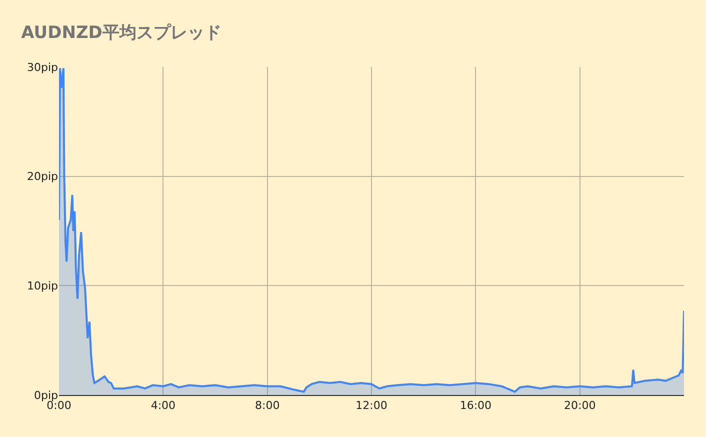 This screenshot has height=437, width=706. What do you see at coordinates (42, 286) in the screenshot?
I see `y-tick-label: 10pip` at bounding box center [42, 286].